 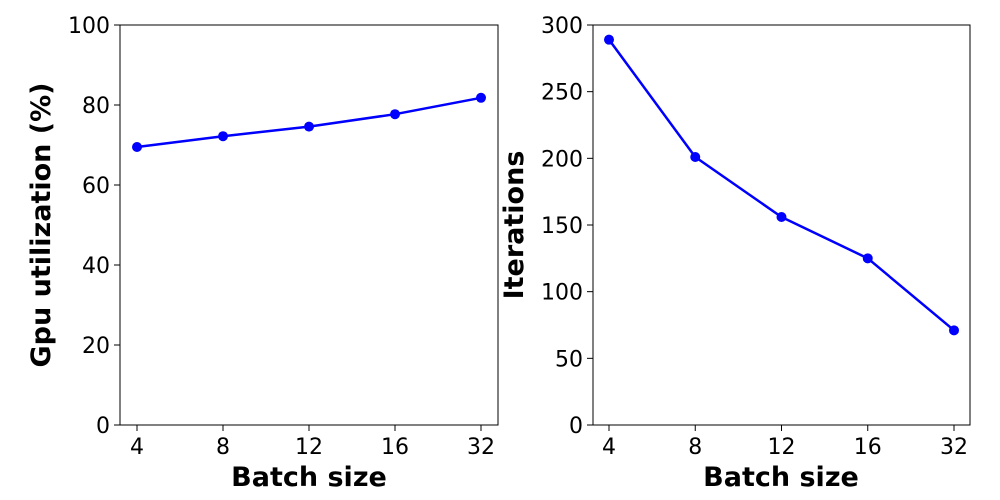 What do you see at coordinates (96, 186) in the screenshot?
I see `y-tick-label: 60` at bounding box center [96, 186].